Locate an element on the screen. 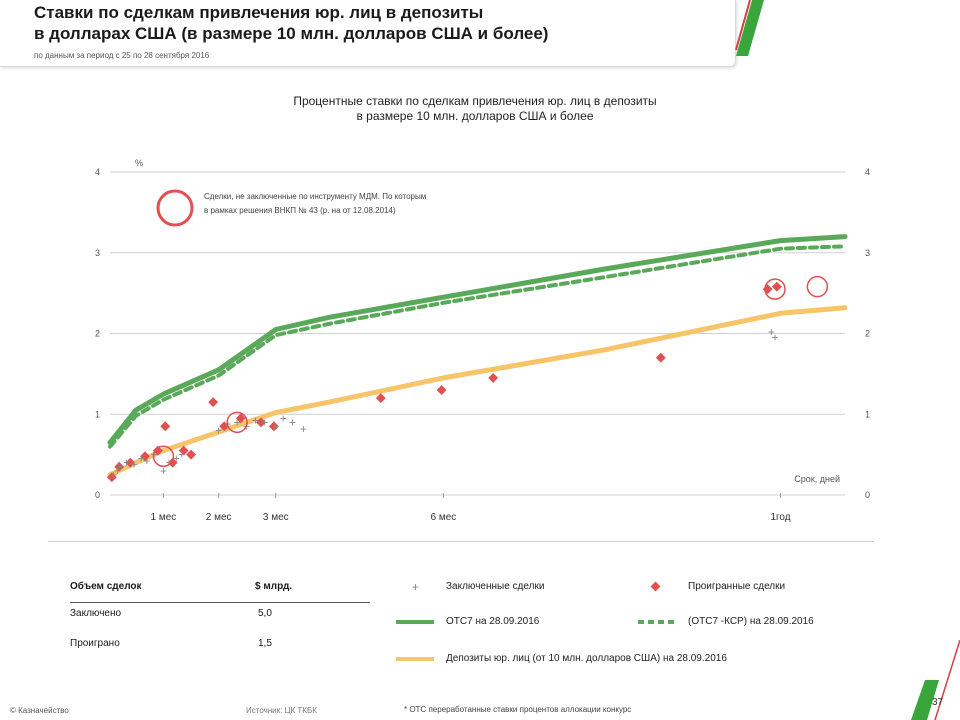 This screenshot has height=720, width=960. x-axis: Срок, дней 1 мес 2 мес 3 мес 6 мес 1год is located at coordinates (495, 498).